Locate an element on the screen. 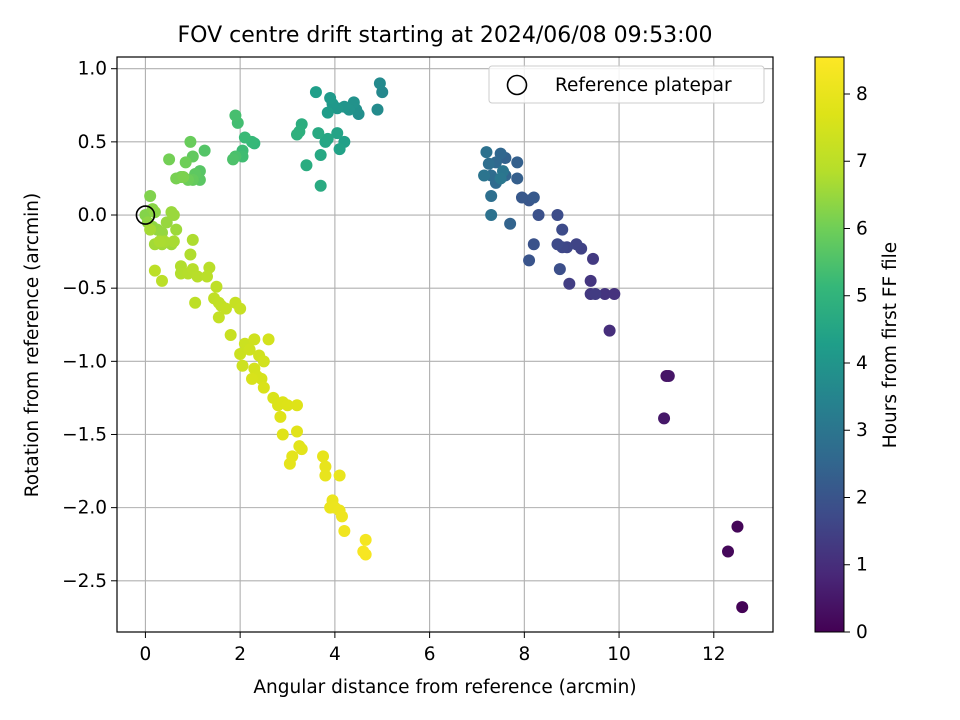 The width and height of the screenshot is (960, 720). legend-box is located at coordinates (626, 84).